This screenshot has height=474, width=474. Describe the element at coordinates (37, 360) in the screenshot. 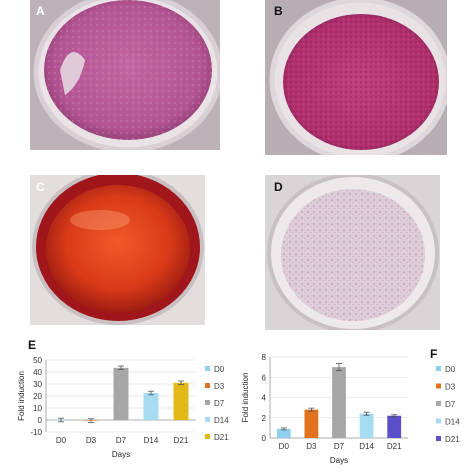

I see `y-tick-label: 50` at that location.